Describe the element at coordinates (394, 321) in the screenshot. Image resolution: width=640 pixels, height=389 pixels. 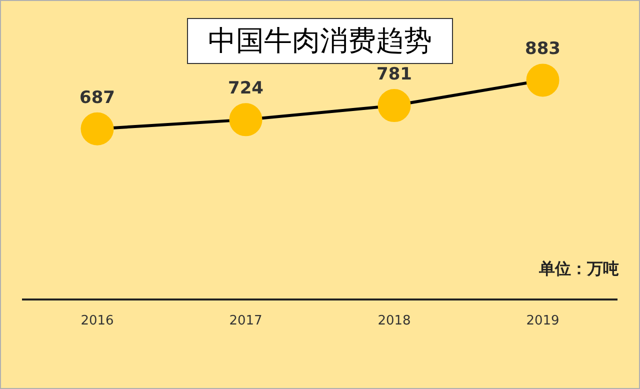
I see `x-tick-label: 2018` at that location.